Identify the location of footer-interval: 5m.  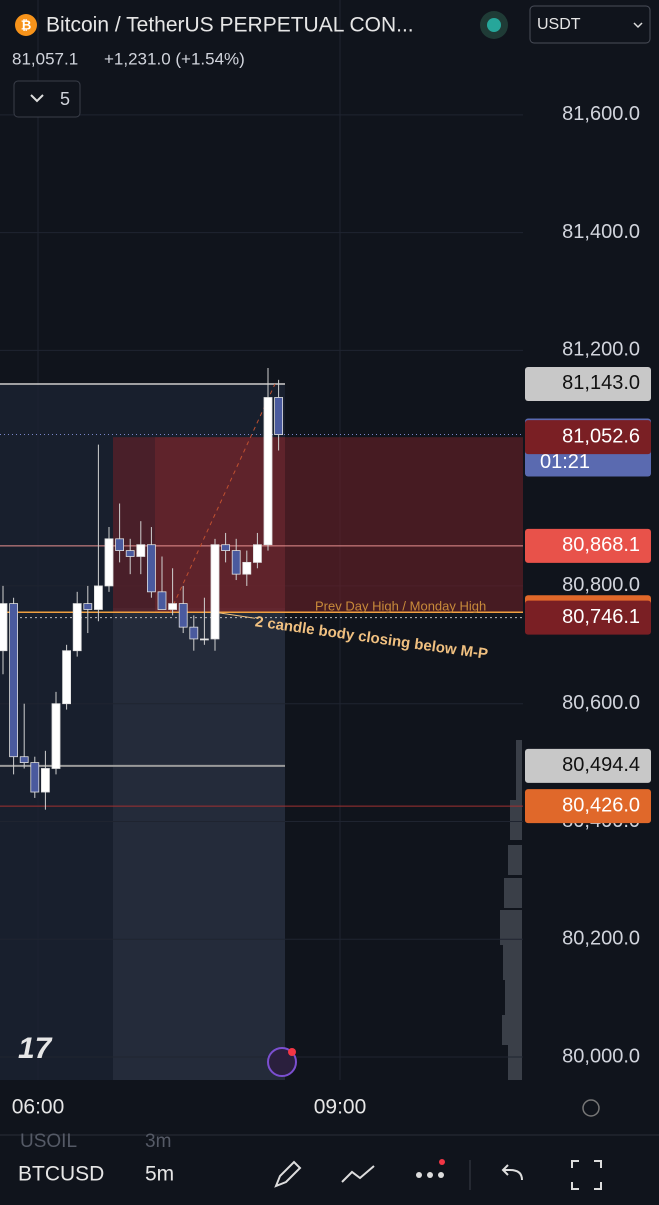
(159, 1174).